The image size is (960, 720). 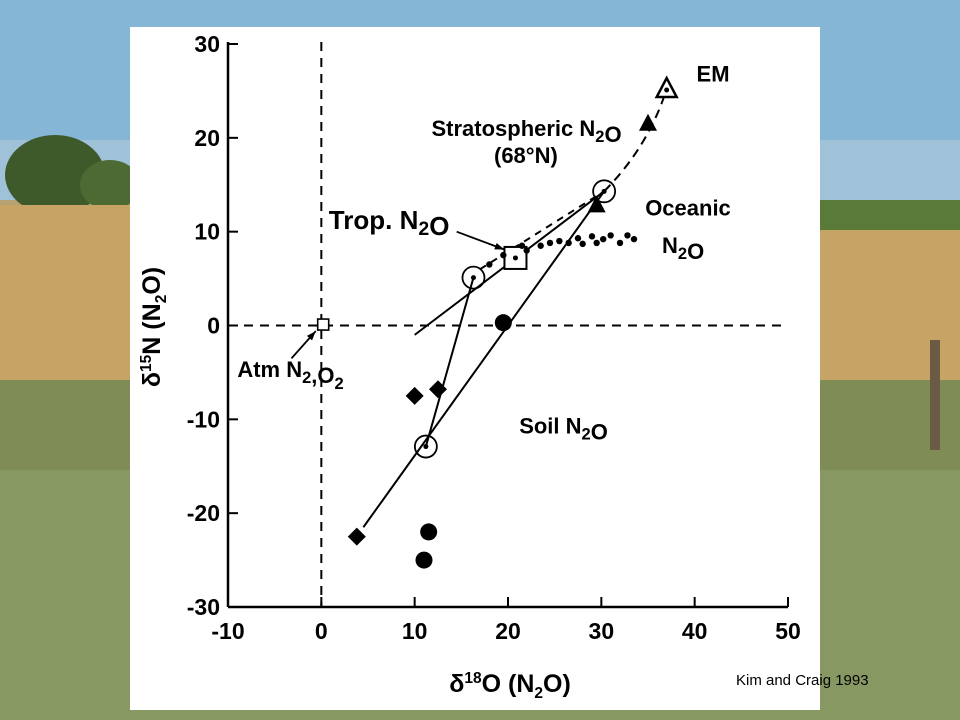 What do you see at coordinates (321, 631) in the screenshot?
I see `x-tick-label: 0` at bounding box center [321, 631].